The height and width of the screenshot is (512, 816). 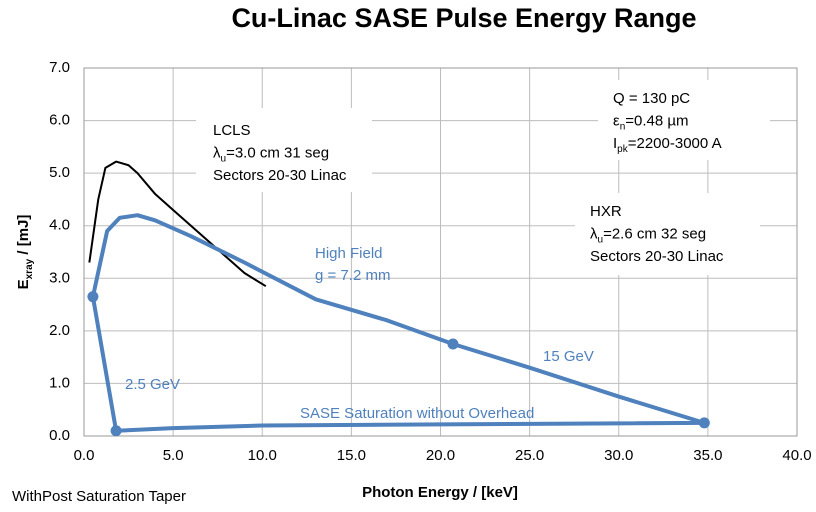 I want to click on y-tick-label: 3.0, so click(x=59, y=277).